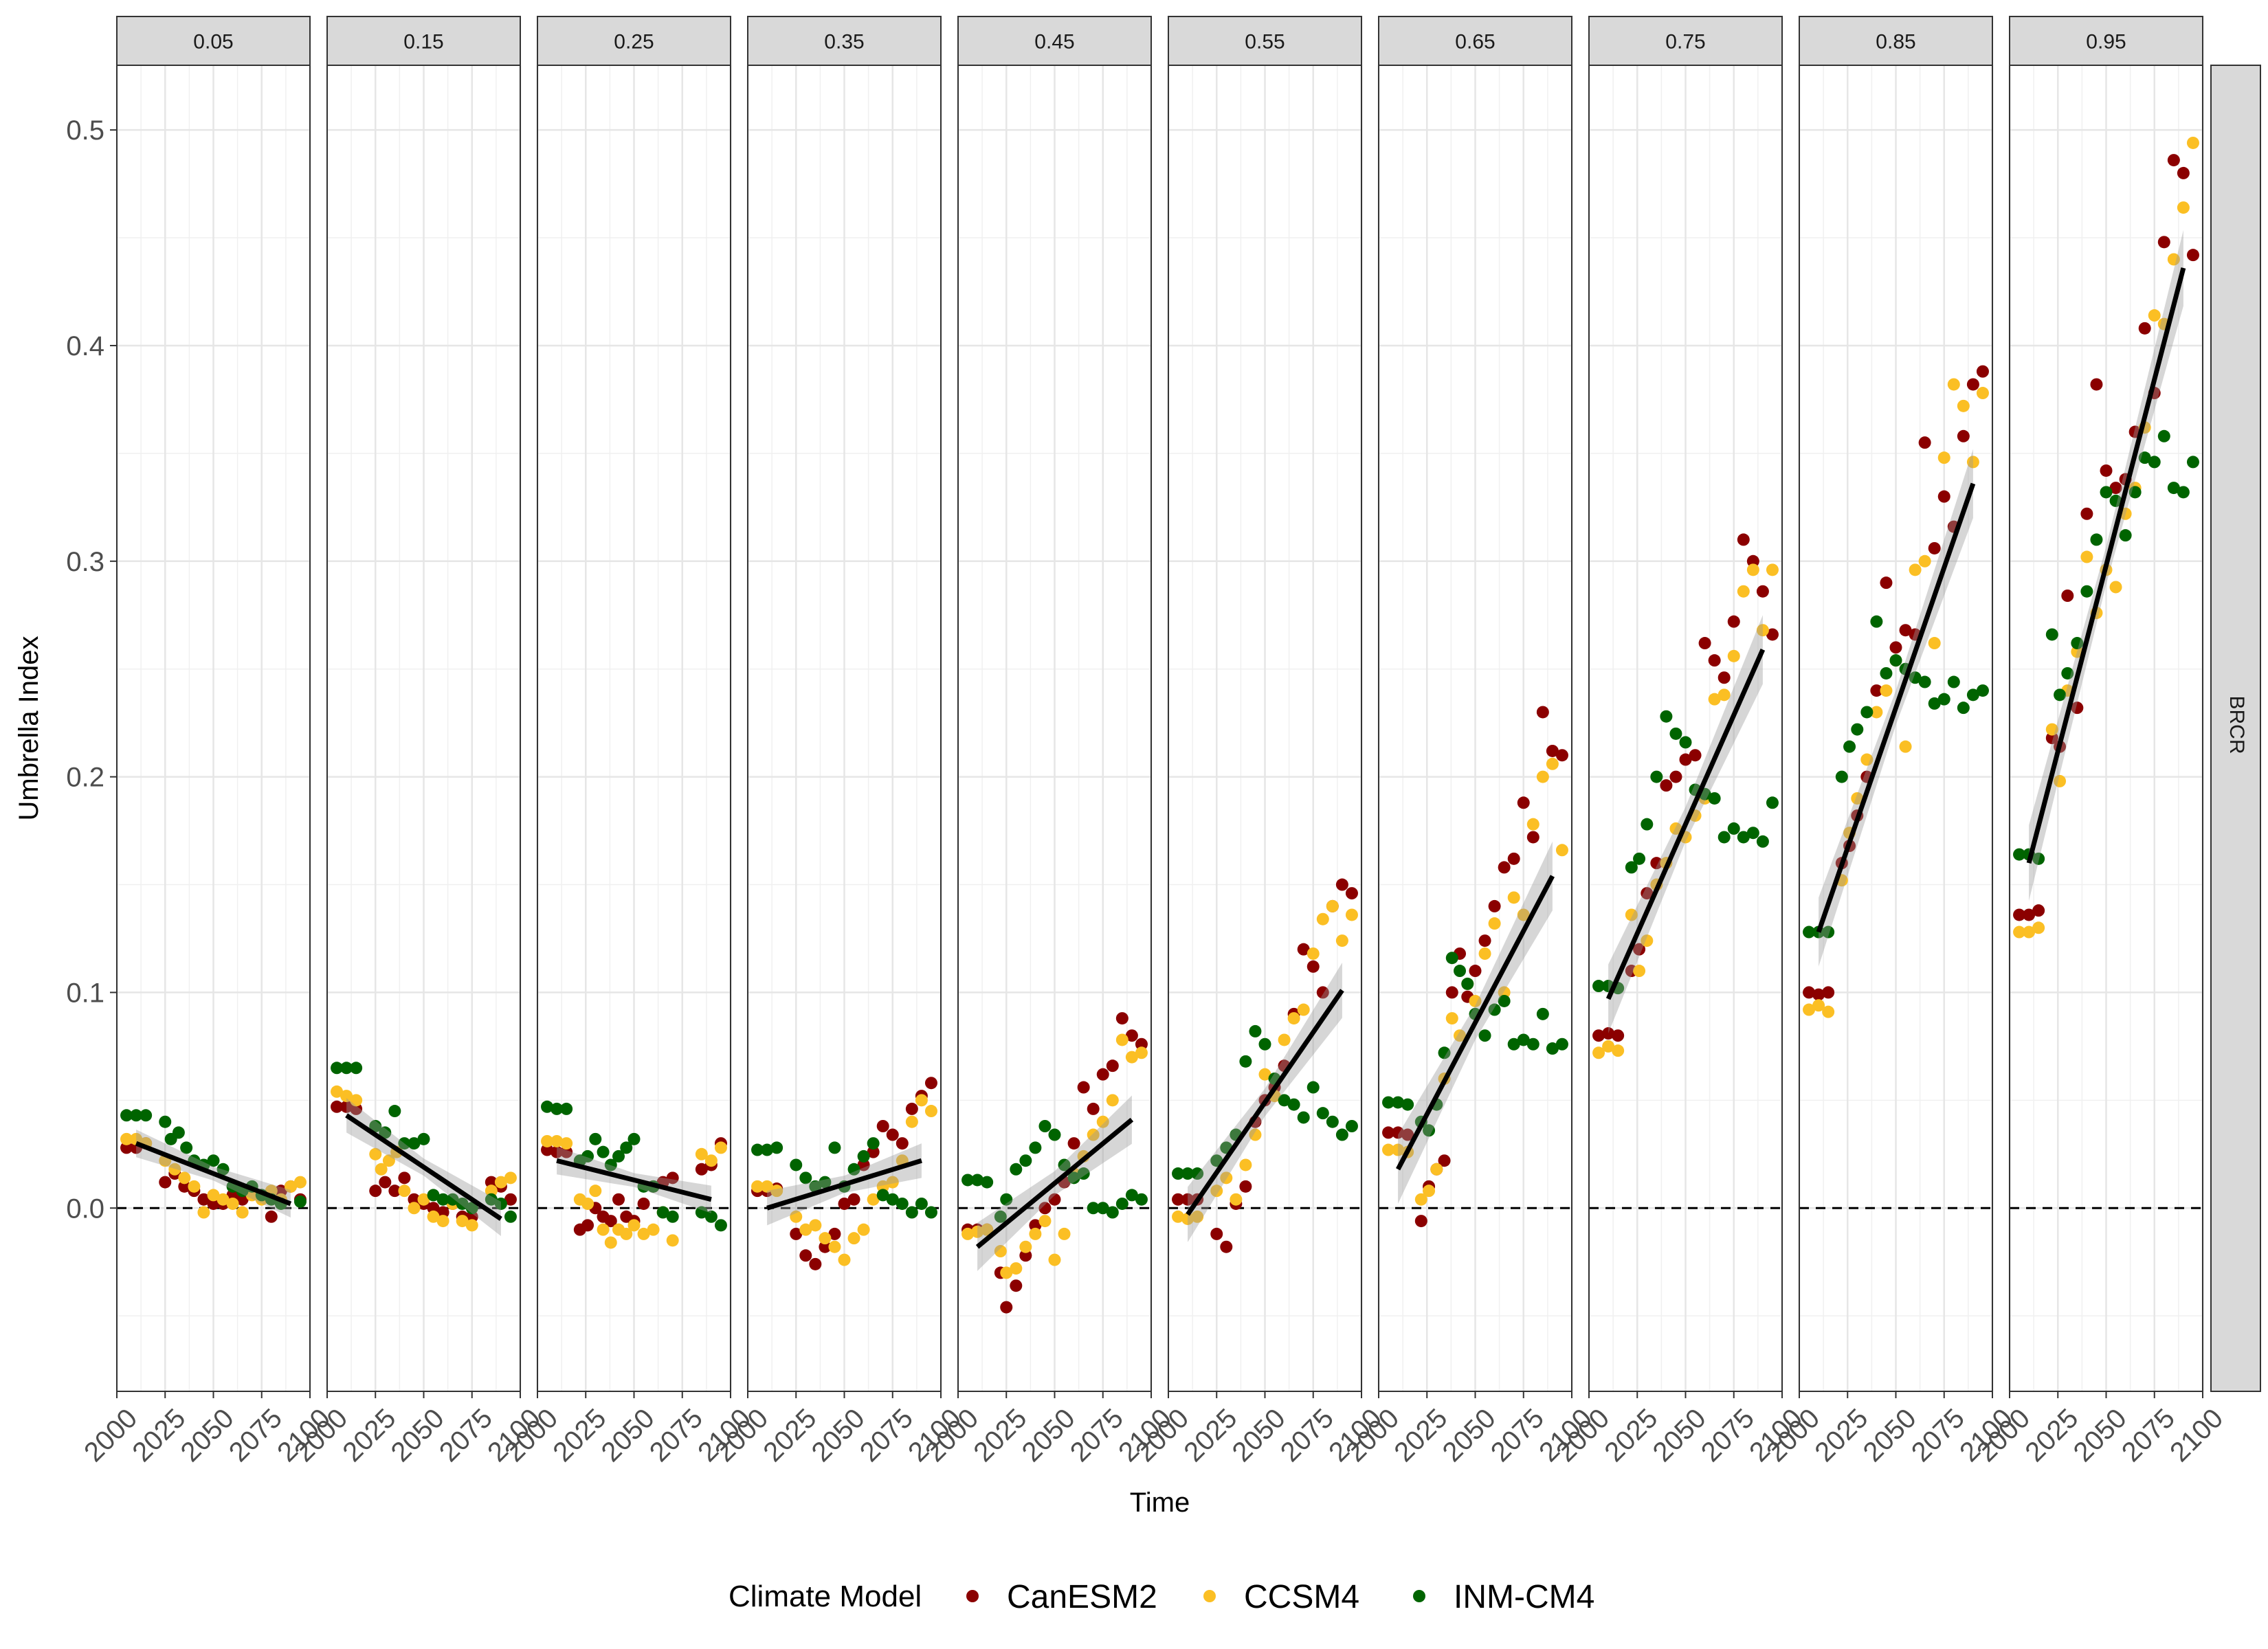 The image size is (2268, 1649). I want to click on x-tick-label: 2100, so click(2196, 1435).